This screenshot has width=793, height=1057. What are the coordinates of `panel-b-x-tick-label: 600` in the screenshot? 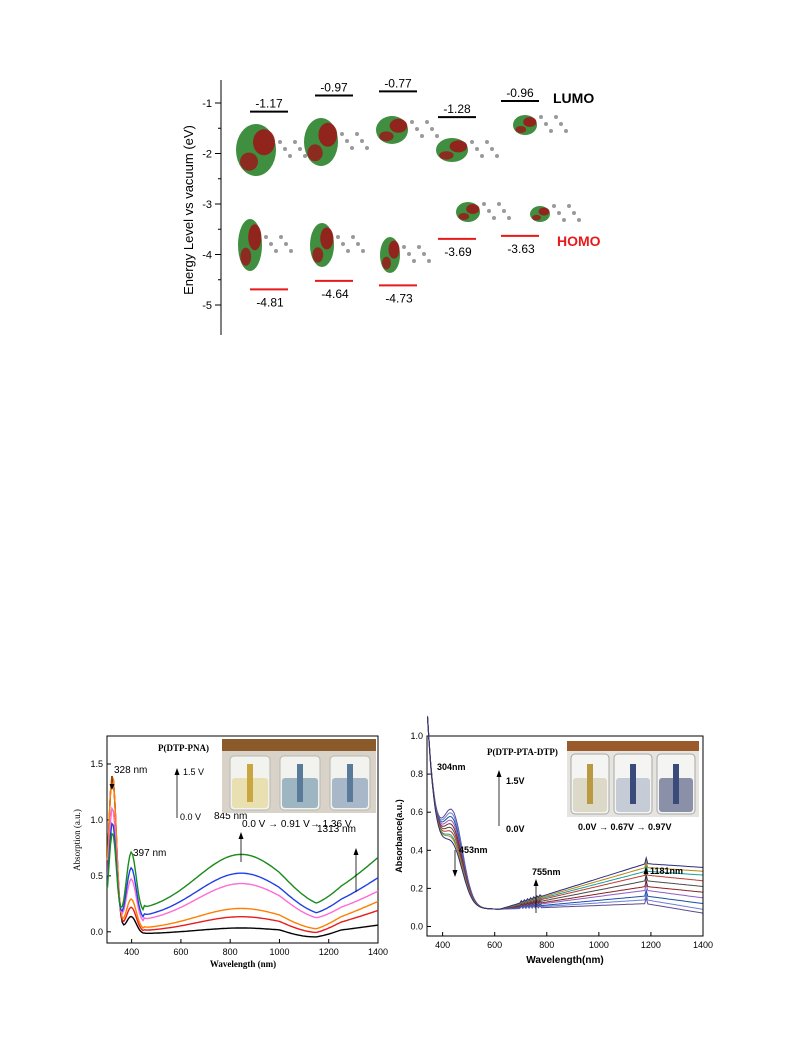 It's located at (494, 945).